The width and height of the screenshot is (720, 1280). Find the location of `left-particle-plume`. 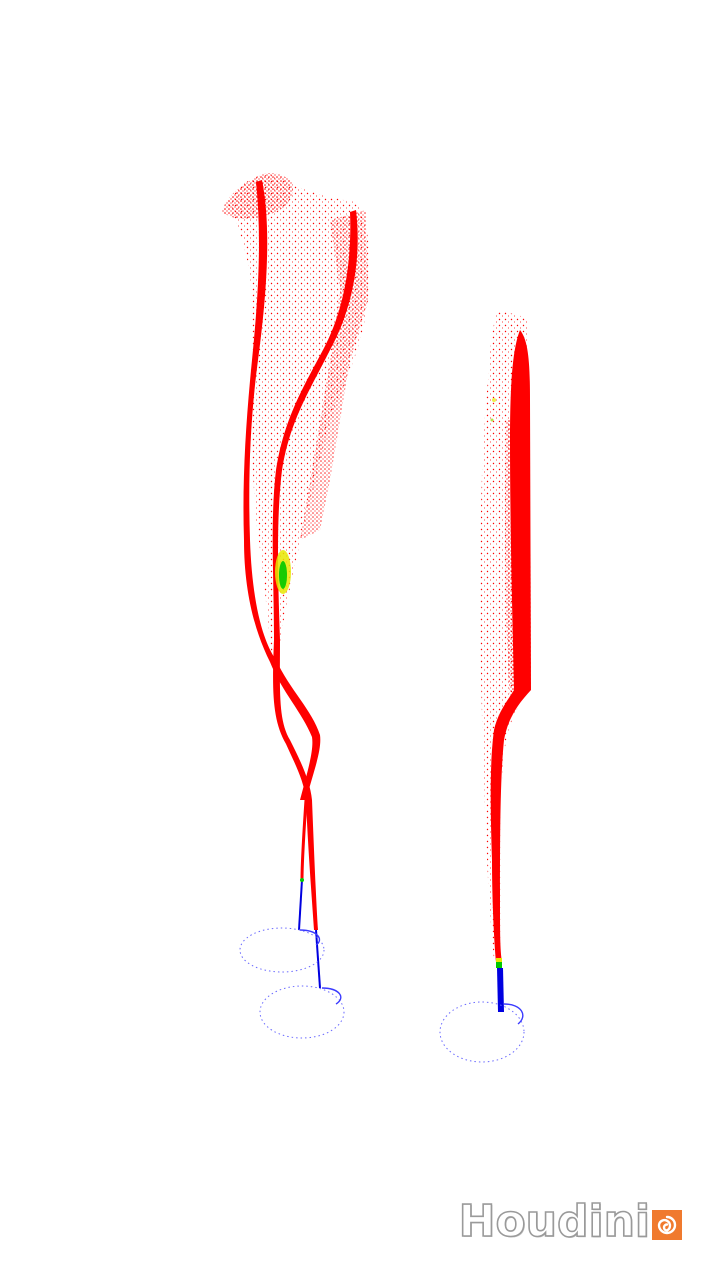

left-particle-plume is located at coordinates (296, 606).